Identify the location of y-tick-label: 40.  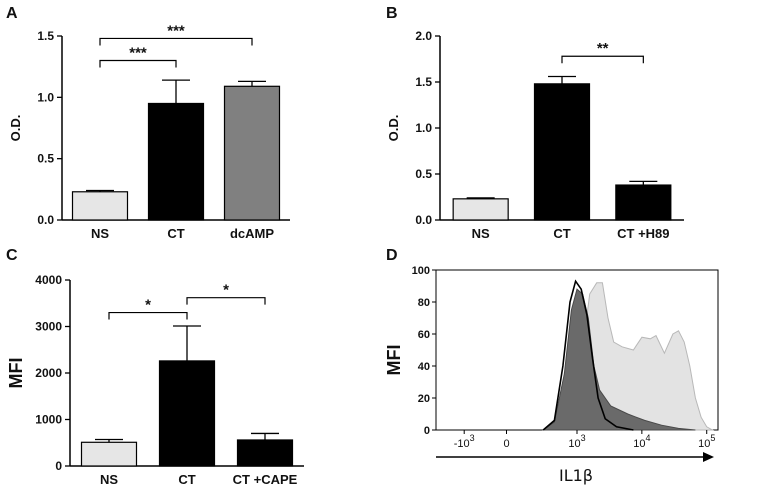
(424, 367).